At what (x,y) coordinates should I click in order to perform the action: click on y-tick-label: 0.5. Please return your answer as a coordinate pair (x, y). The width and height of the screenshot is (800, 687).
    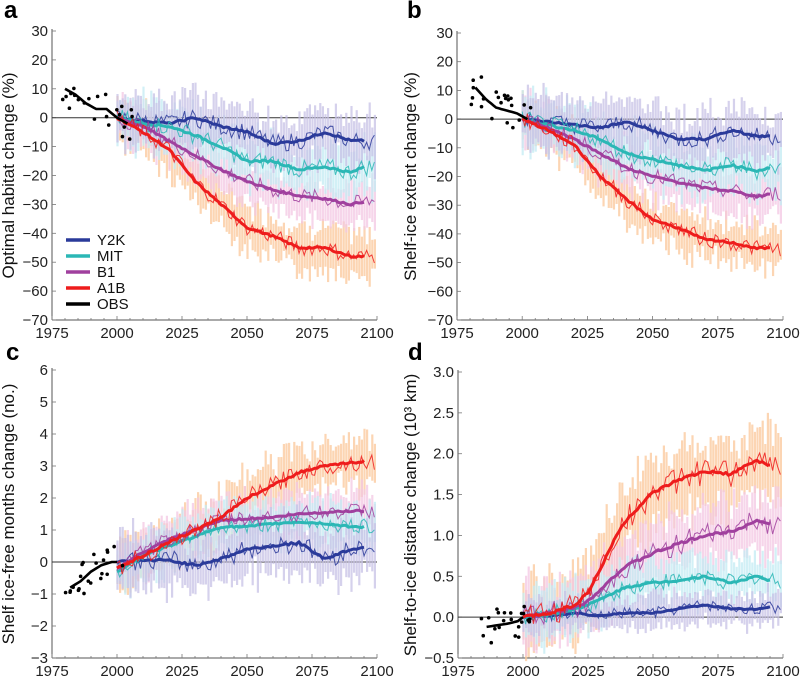
    Looking at the image, I should click on (443, 576).